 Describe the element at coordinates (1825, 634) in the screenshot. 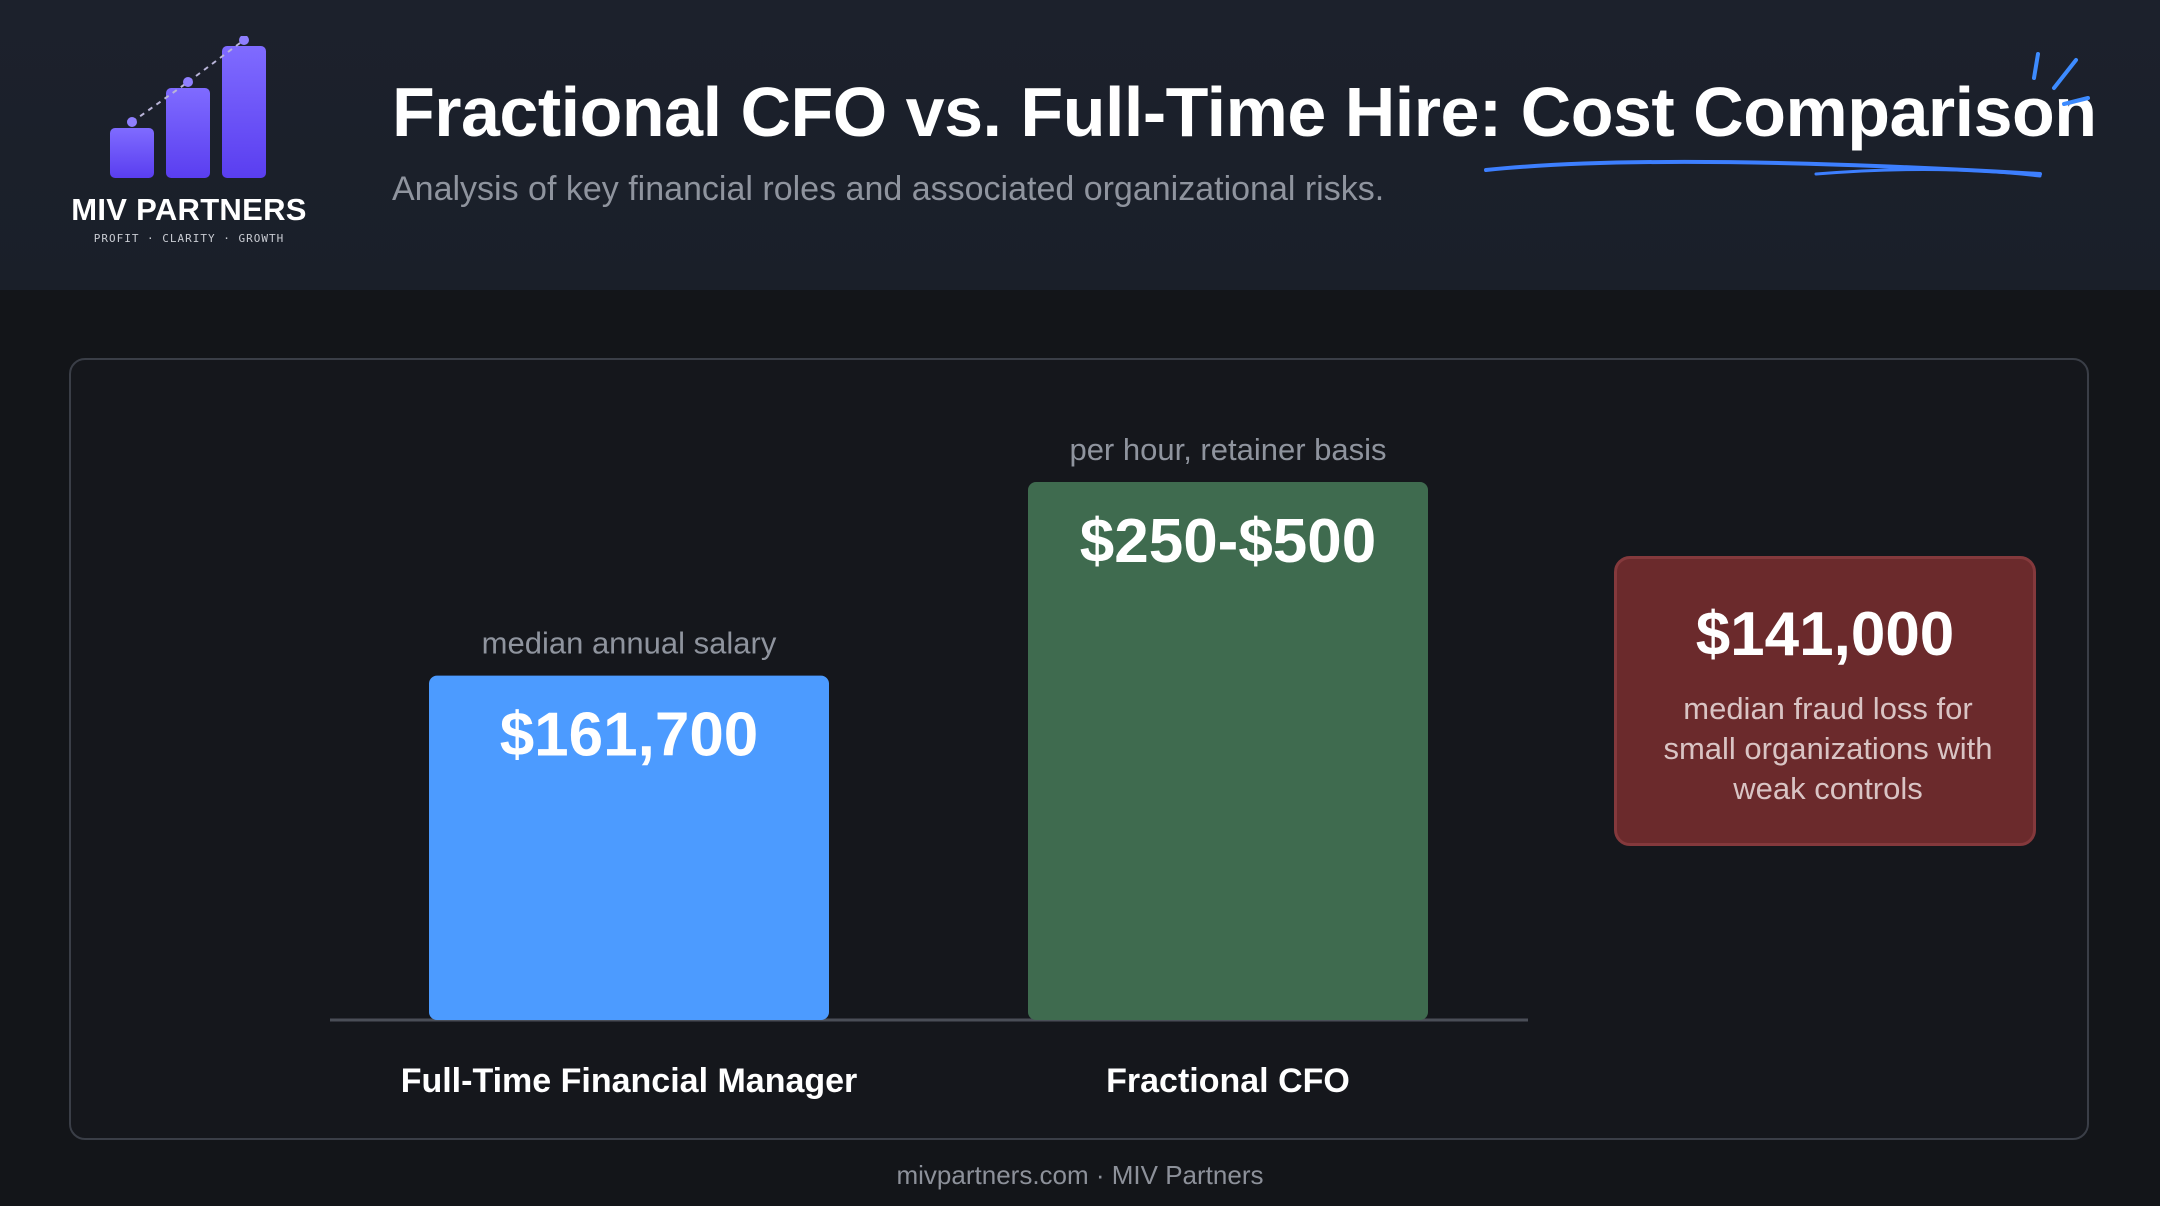

I see `callout-value: $141,000` at that location.